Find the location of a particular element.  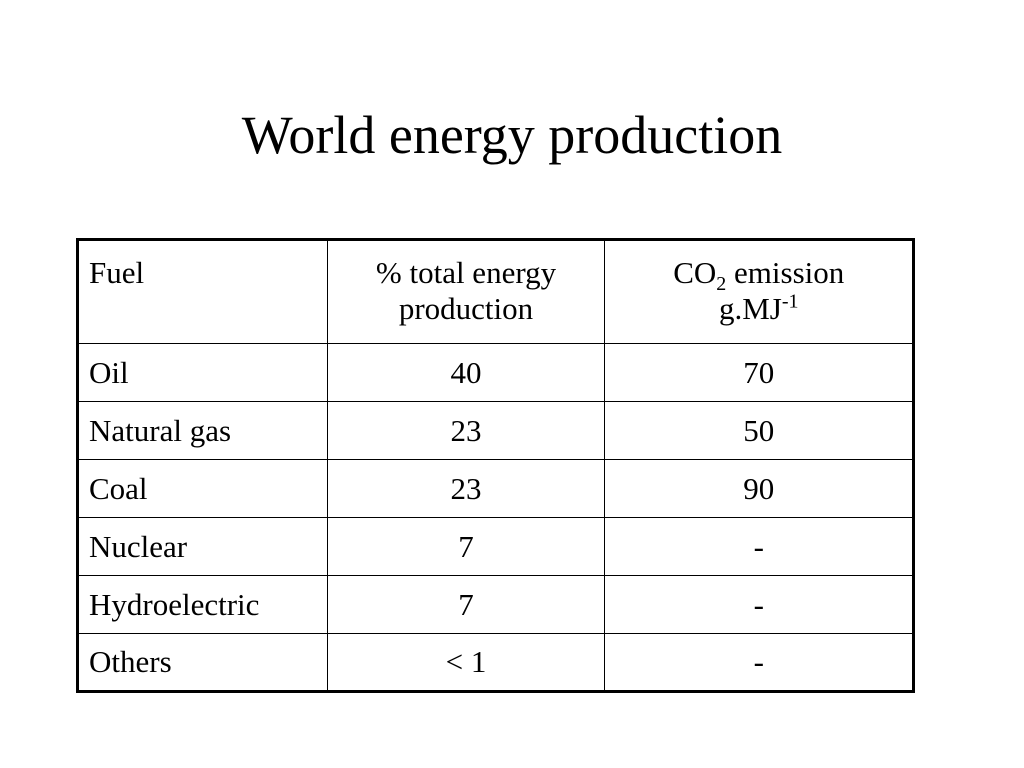

unit-superscript: -1 is located at coordinates (790, 301).